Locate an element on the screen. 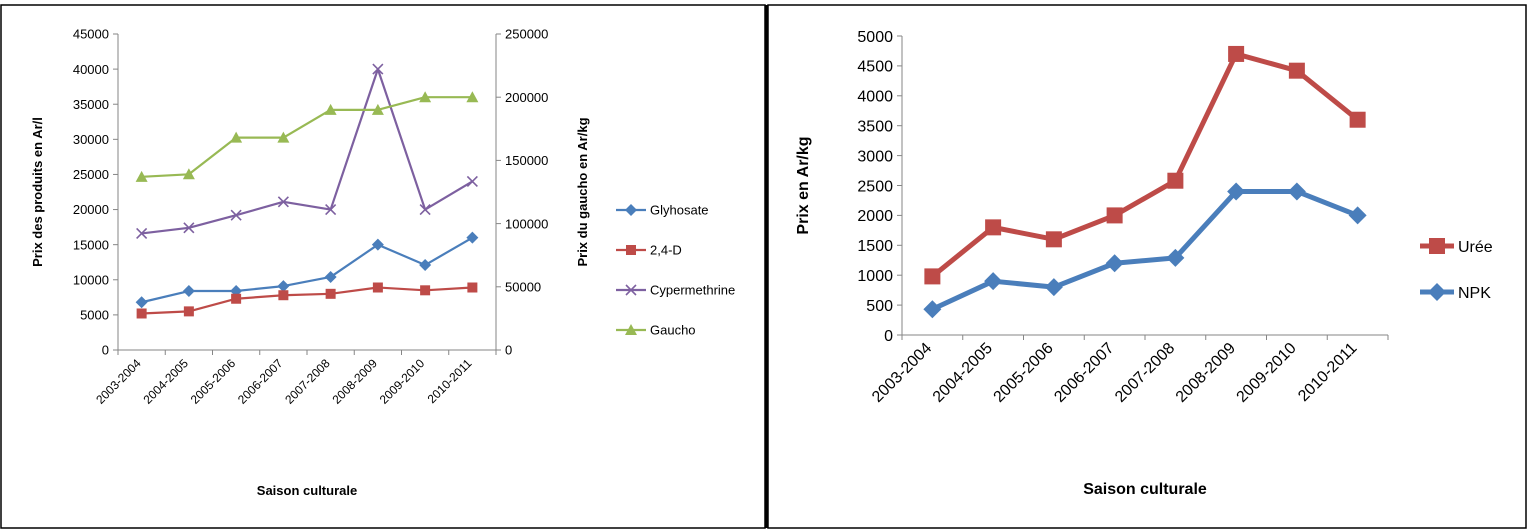  series-line-gaucho is located at coordinates (307, 137).